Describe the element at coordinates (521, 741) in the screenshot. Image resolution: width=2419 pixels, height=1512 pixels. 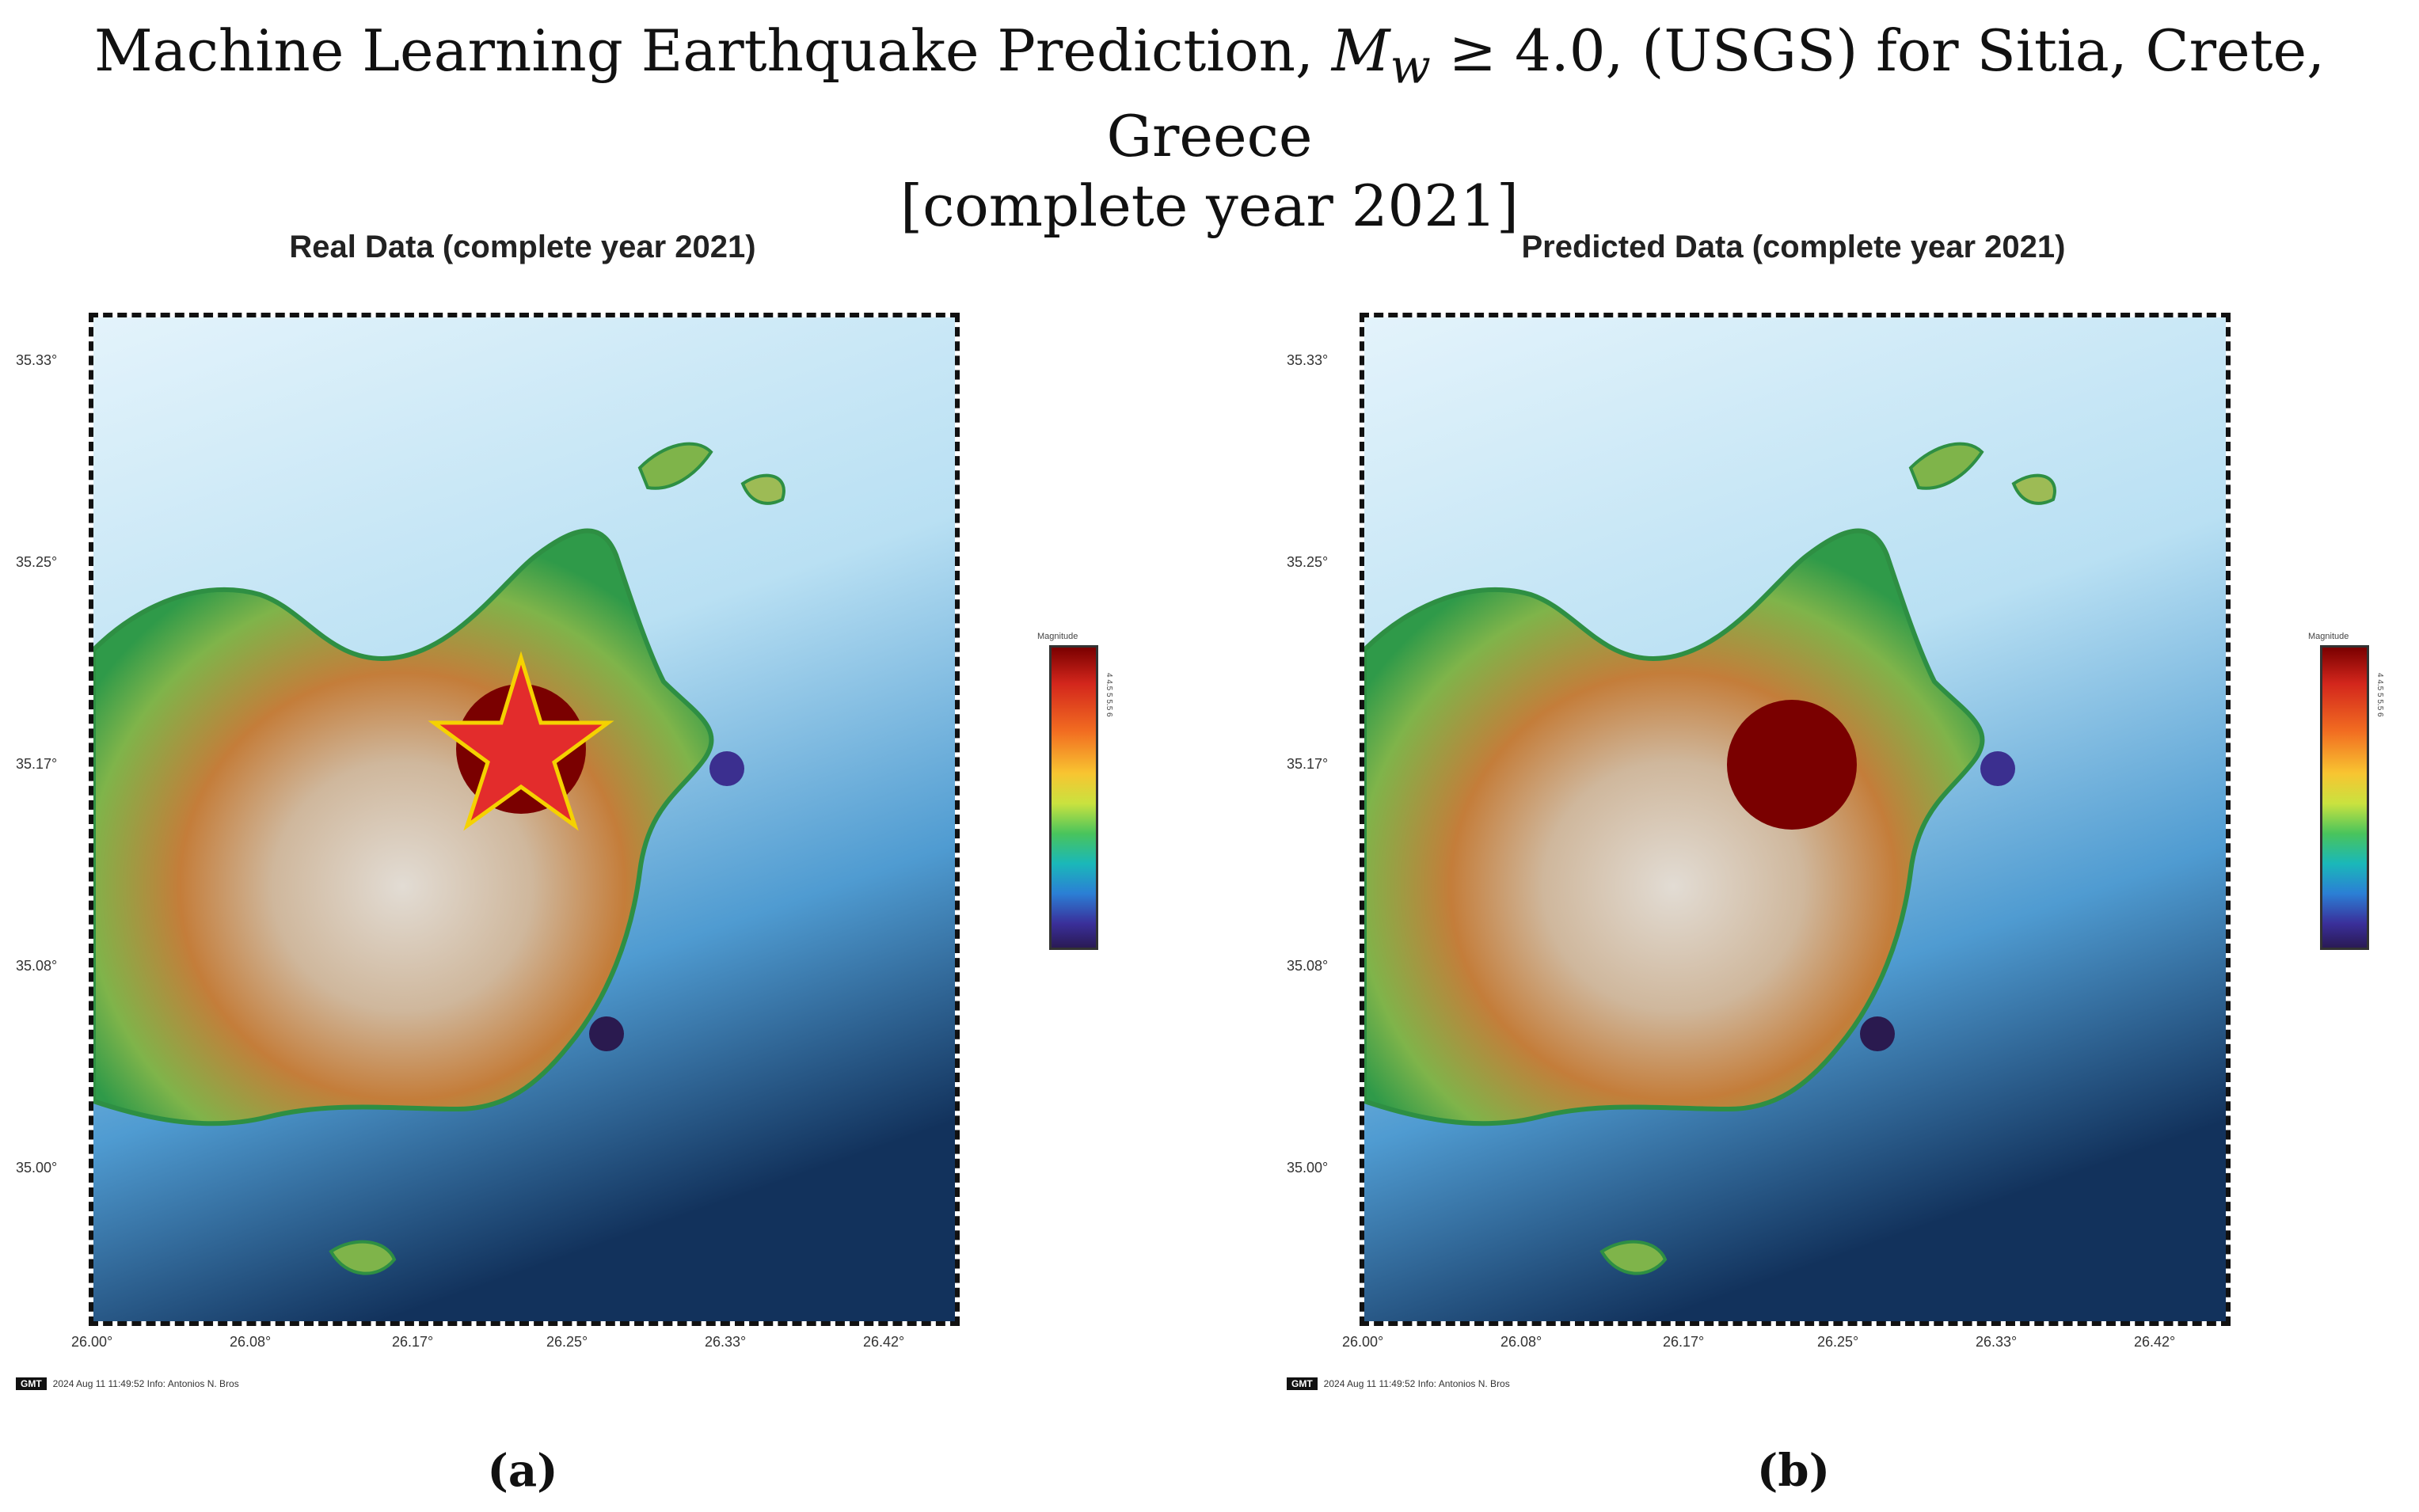
I see `epicenter-star` at that location.